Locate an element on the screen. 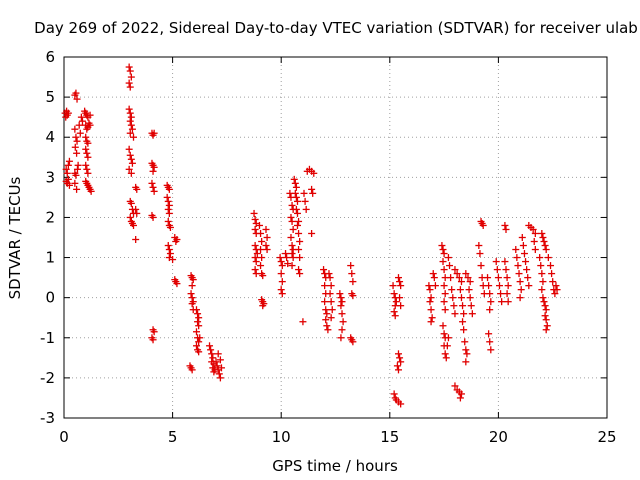 The image size is (640, 480). y-axis-label: SDTVAR / TECUs is located at coordinates (15, 237).